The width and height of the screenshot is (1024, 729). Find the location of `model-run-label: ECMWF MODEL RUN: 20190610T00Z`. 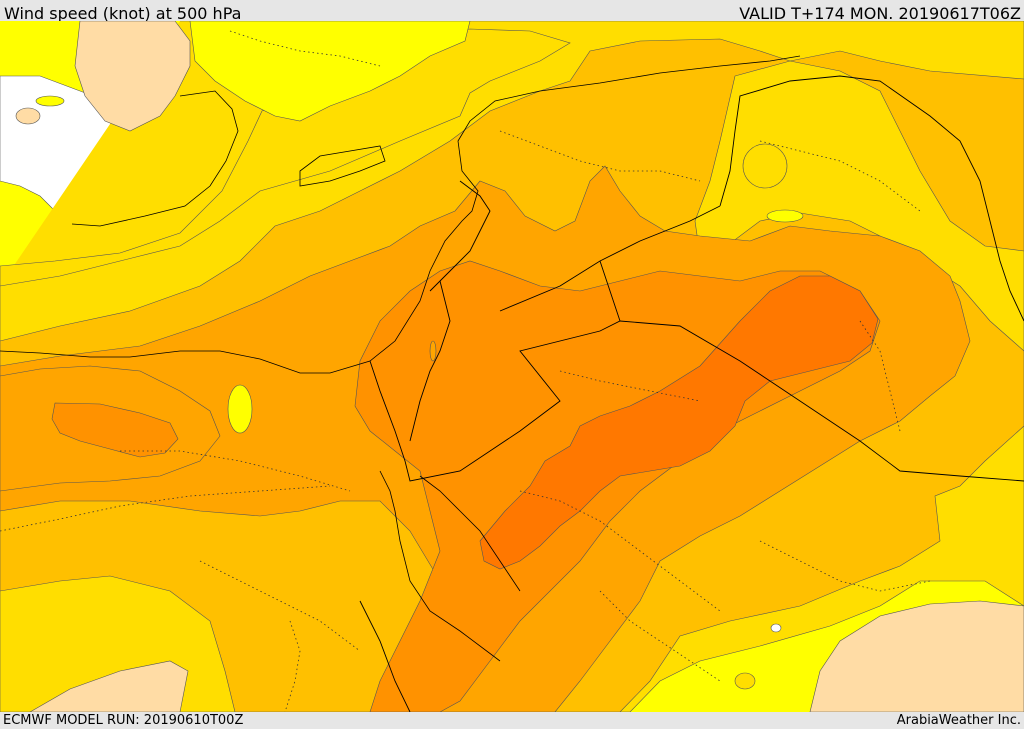

model-run-label: ECMWF MODEL RUN: 20190610T00Z is located at coordinates (123, 720).